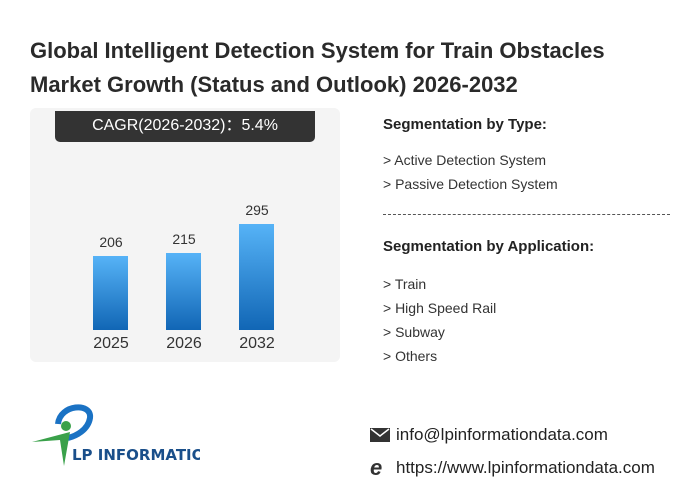 Image resolution: width=700 pixels, height=497 pixels. I want to click on bar-2025, so click(110, 292).